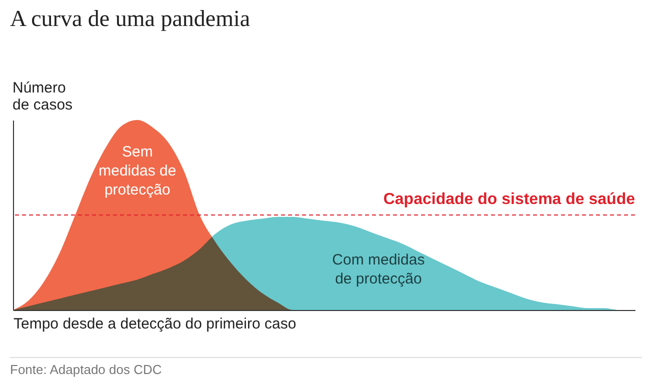 The image size is (662, 389). Describe the element at coordinates (378, 269) in the screenshot. I see `series-label: Com medidas de protecção` at that location.